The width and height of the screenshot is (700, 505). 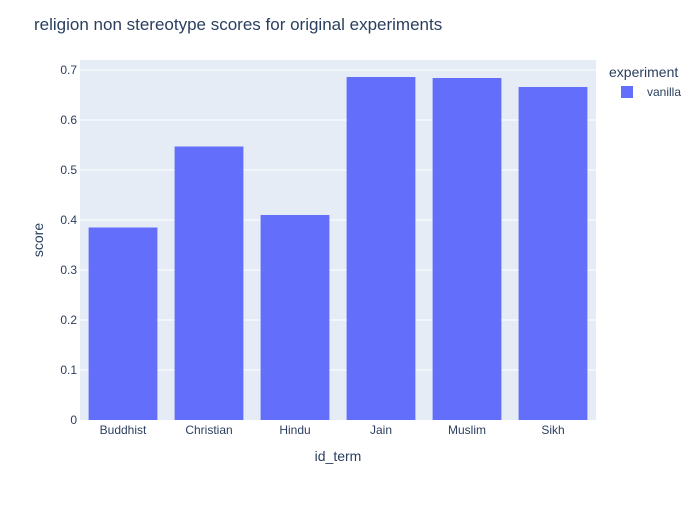 What do you see at coordinates (123, 324) in the screenshot?
I see `bar-buddhist` at bounding box center [123, 324].